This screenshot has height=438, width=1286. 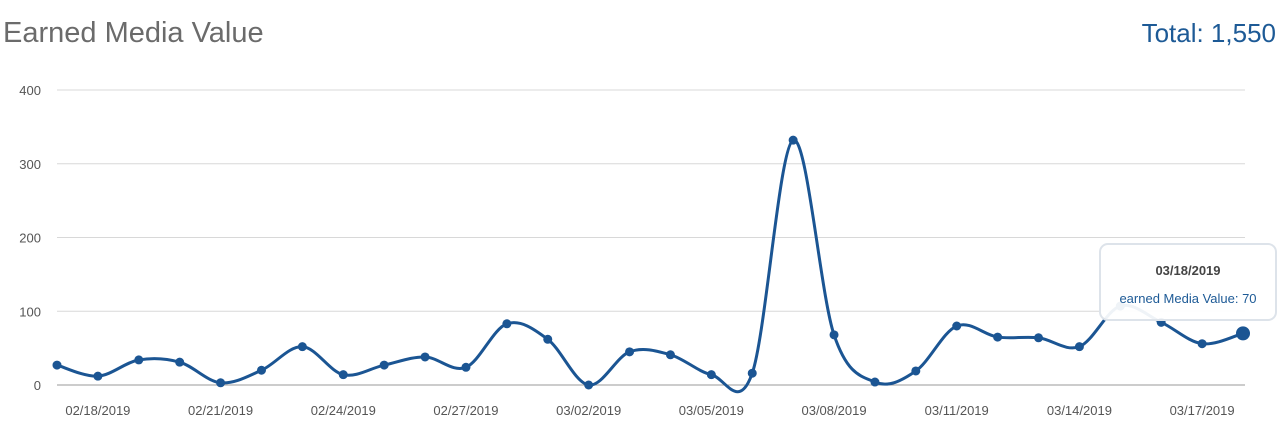 I want to click on total: Total: 1,550, so click(x=1209, y=33).